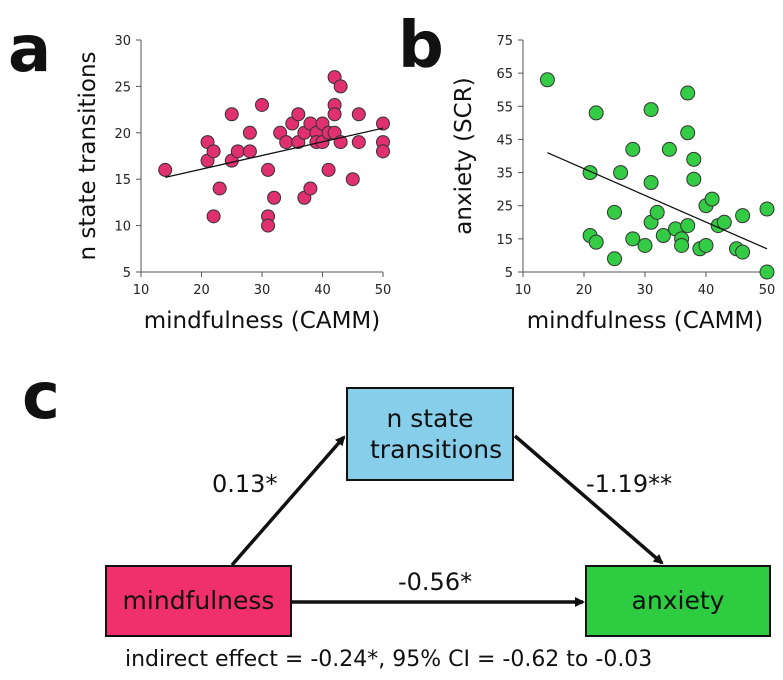 Image resolution: width=783 pixels, height=680 pixels. Describe the element at coordinates (88, 155) in the screenshot. I see `y-axis-label: n state transitions` at that location.